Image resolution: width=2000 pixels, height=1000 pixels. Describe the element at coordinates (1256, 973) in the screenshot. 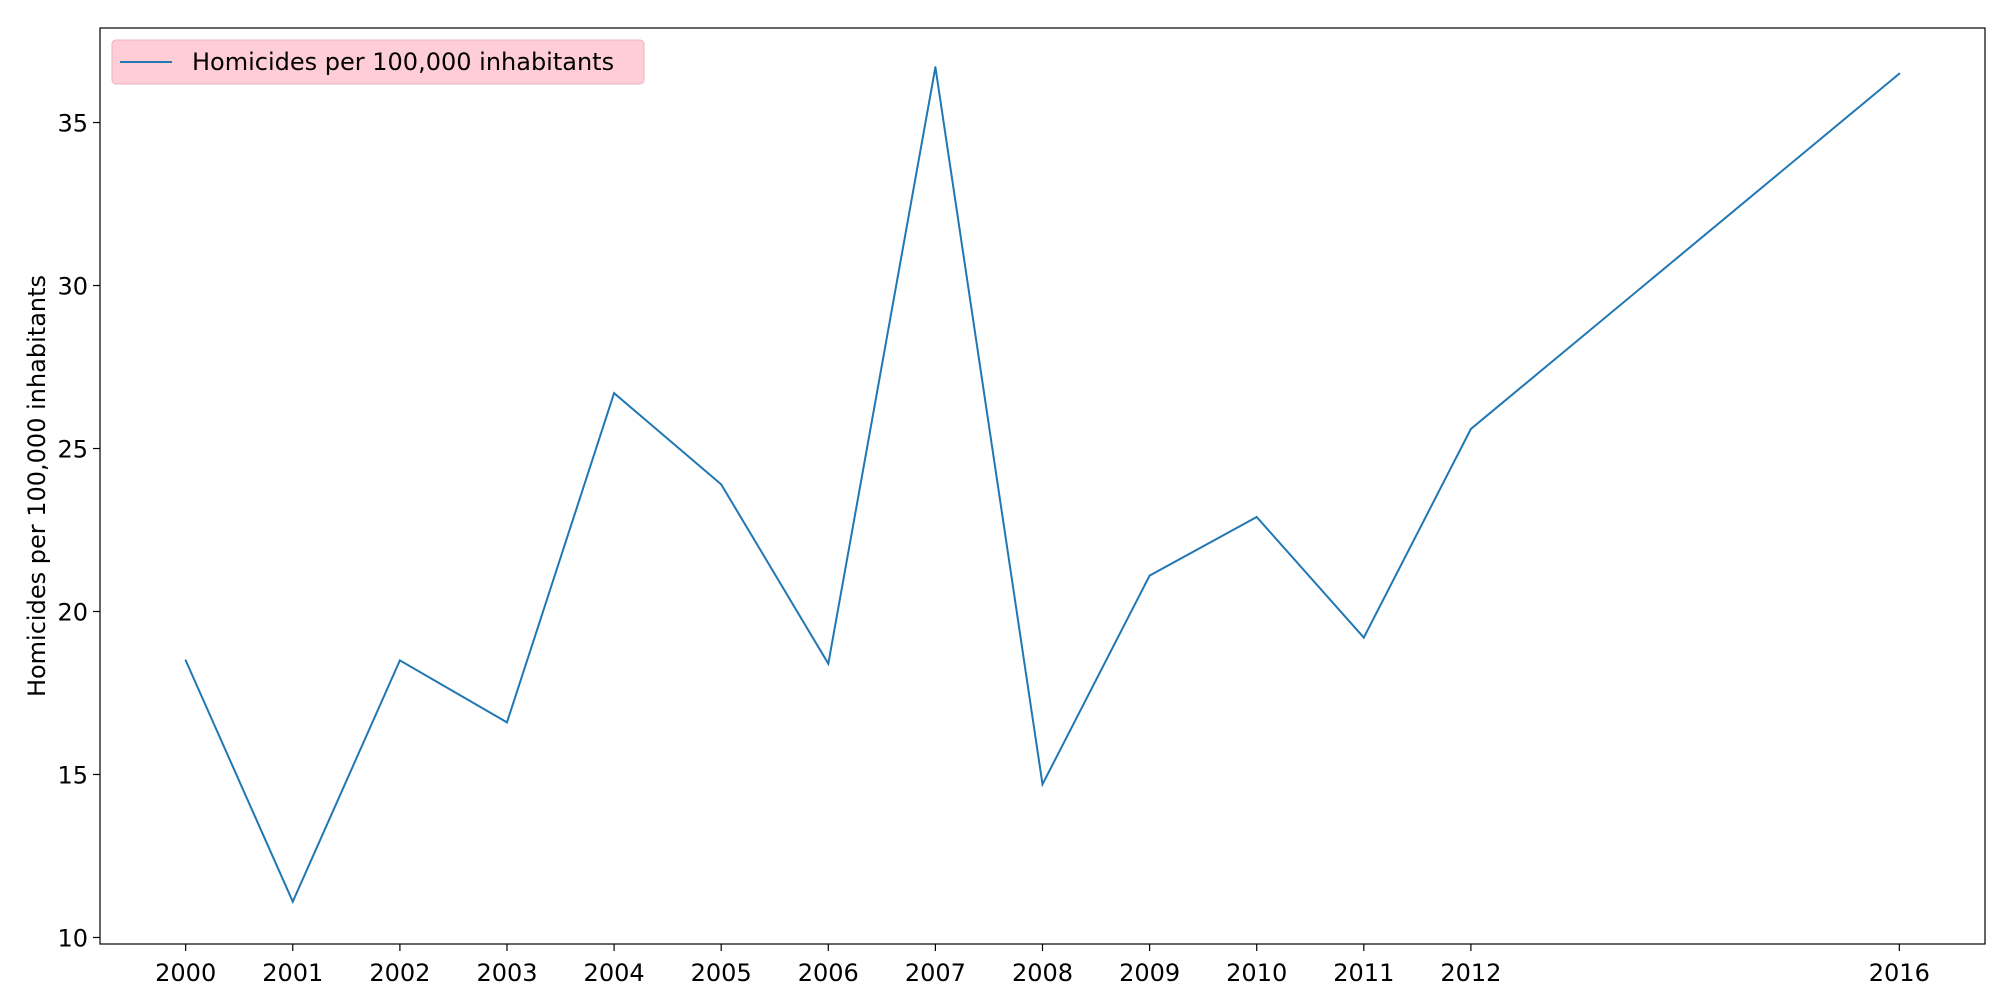

I see `x-tick-label: 2010` at that location.